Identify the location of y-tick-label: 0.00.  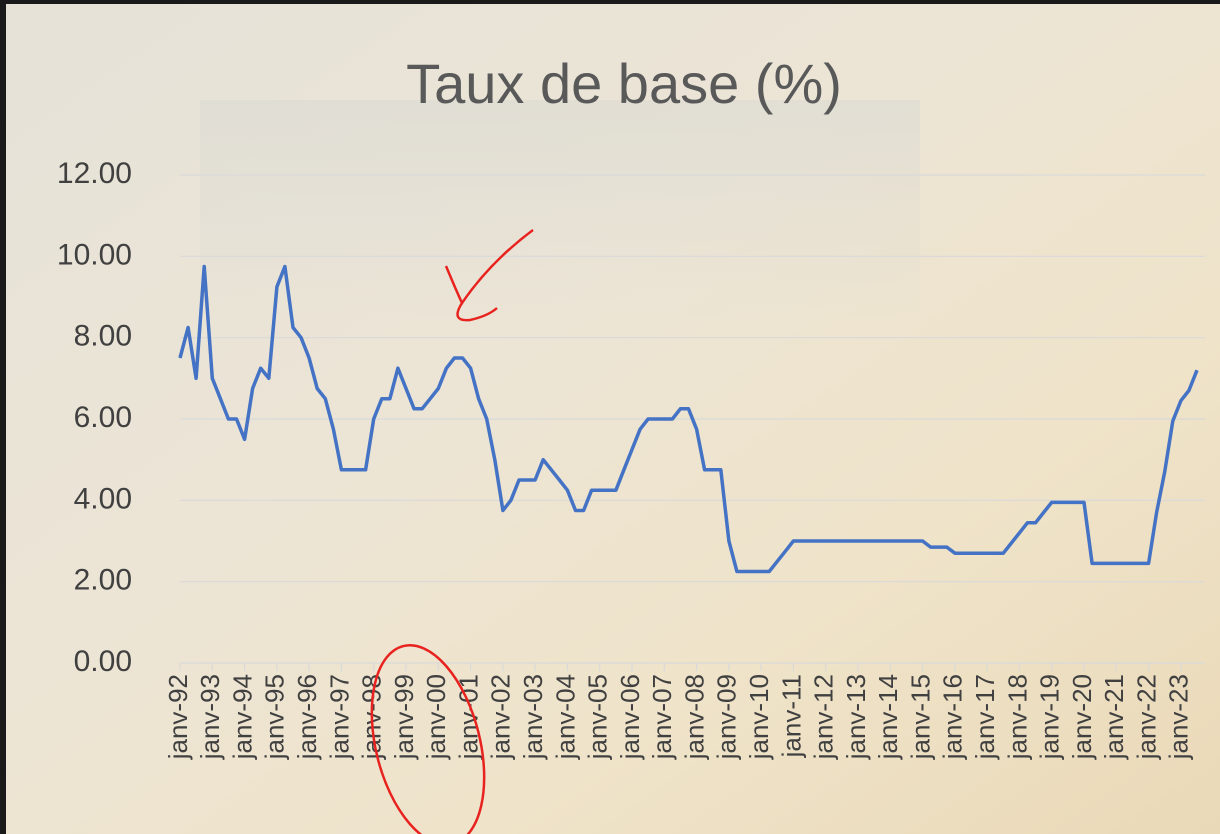
(103, 661).